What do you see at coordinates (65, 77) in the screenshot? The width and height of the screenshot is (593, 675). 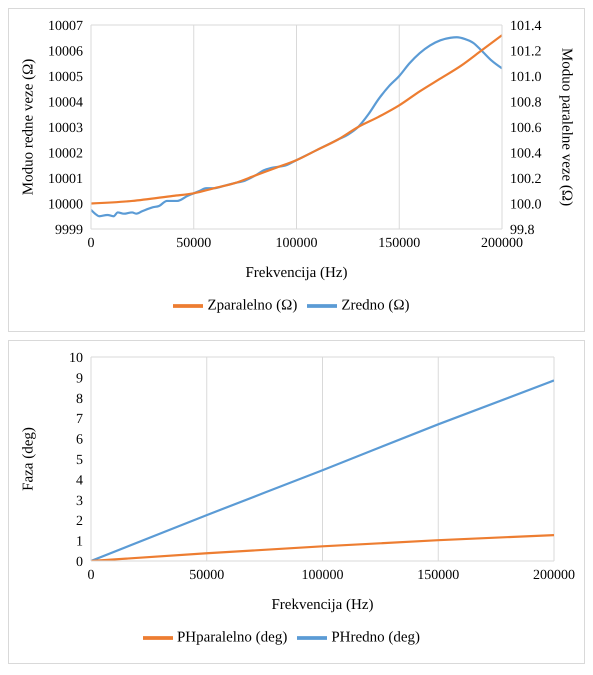 I see `y-tick-label: 10005` at bounding box center [65, 77].